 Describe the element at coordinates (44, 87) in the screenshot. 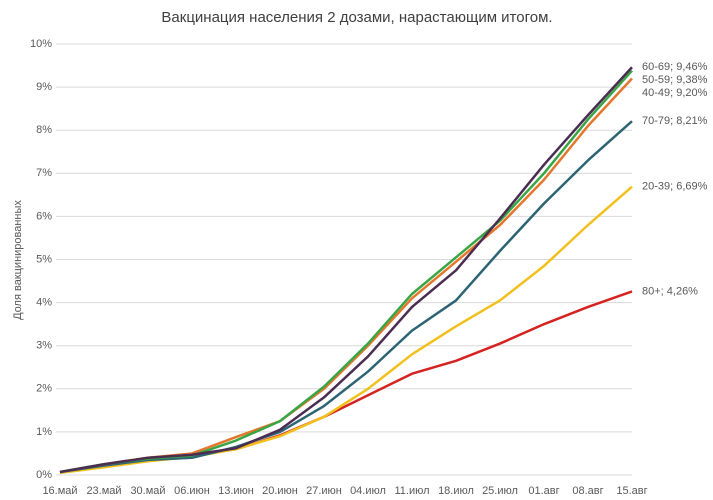

I see `y-tick-label: 9%` at that location.